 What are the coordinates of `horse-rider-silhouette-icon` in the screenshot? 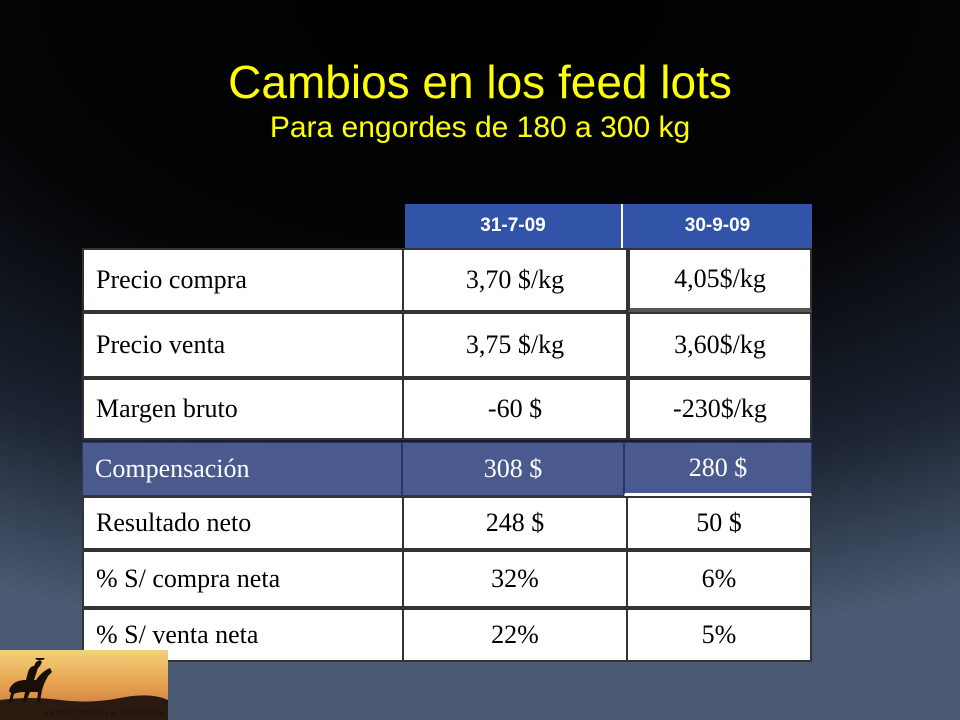 It's located at (84, 689).